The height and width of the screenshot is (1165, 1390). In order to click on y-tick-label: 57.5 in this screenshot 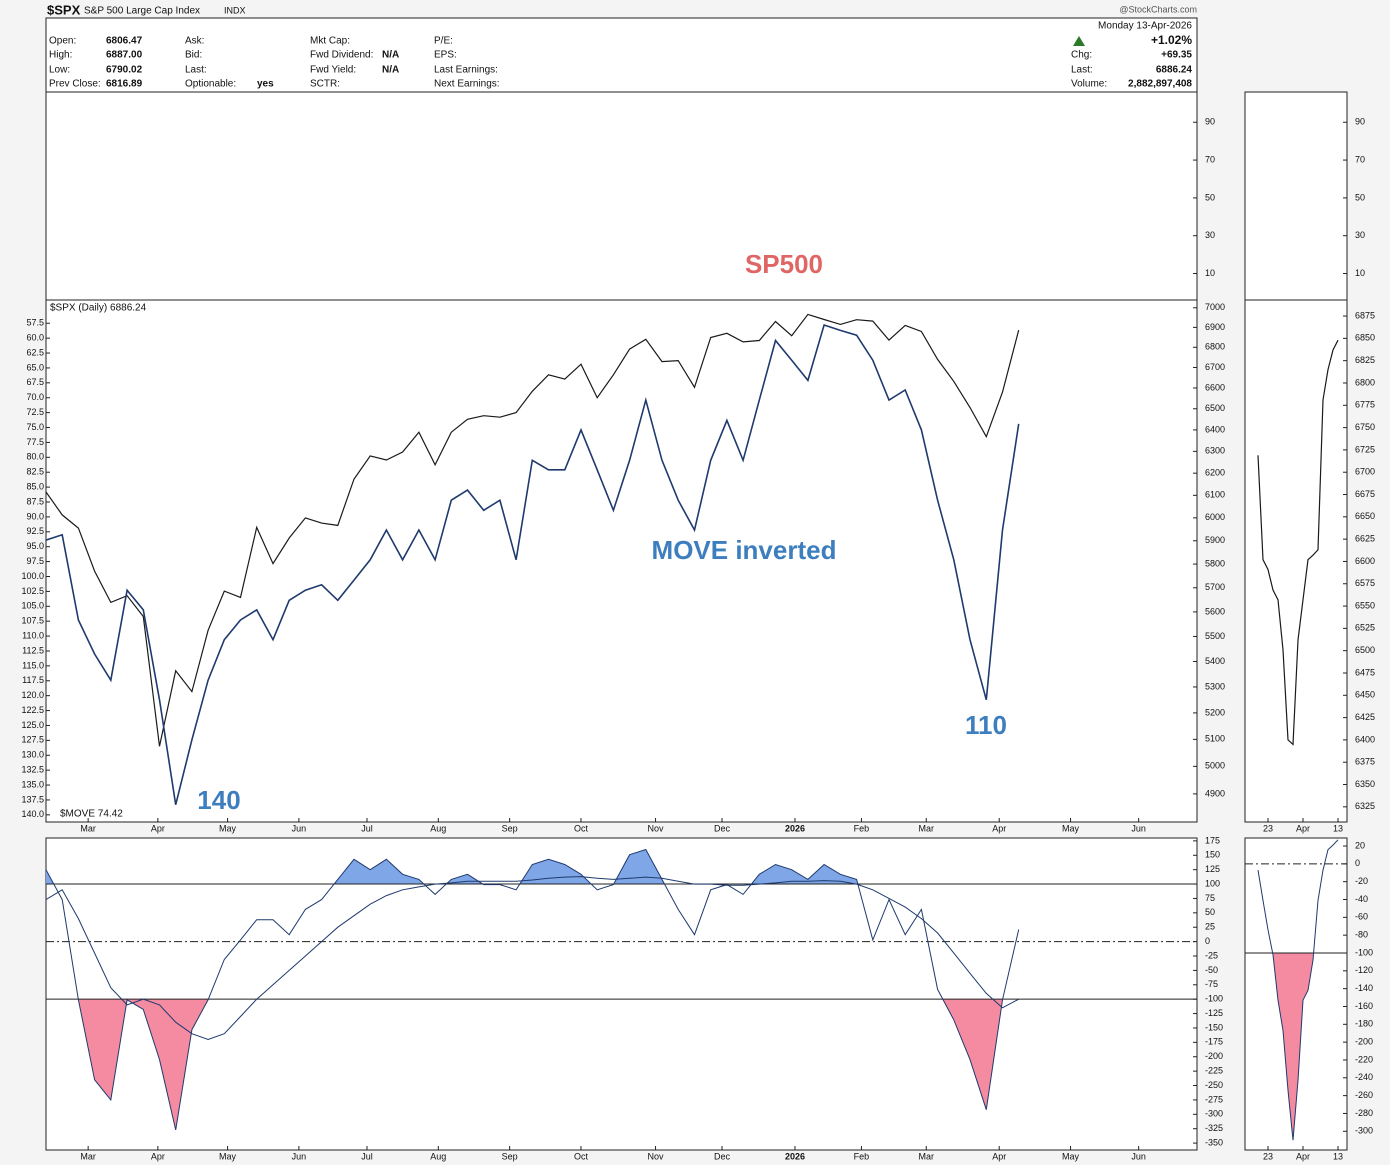, I will do `click(35, 323)`.